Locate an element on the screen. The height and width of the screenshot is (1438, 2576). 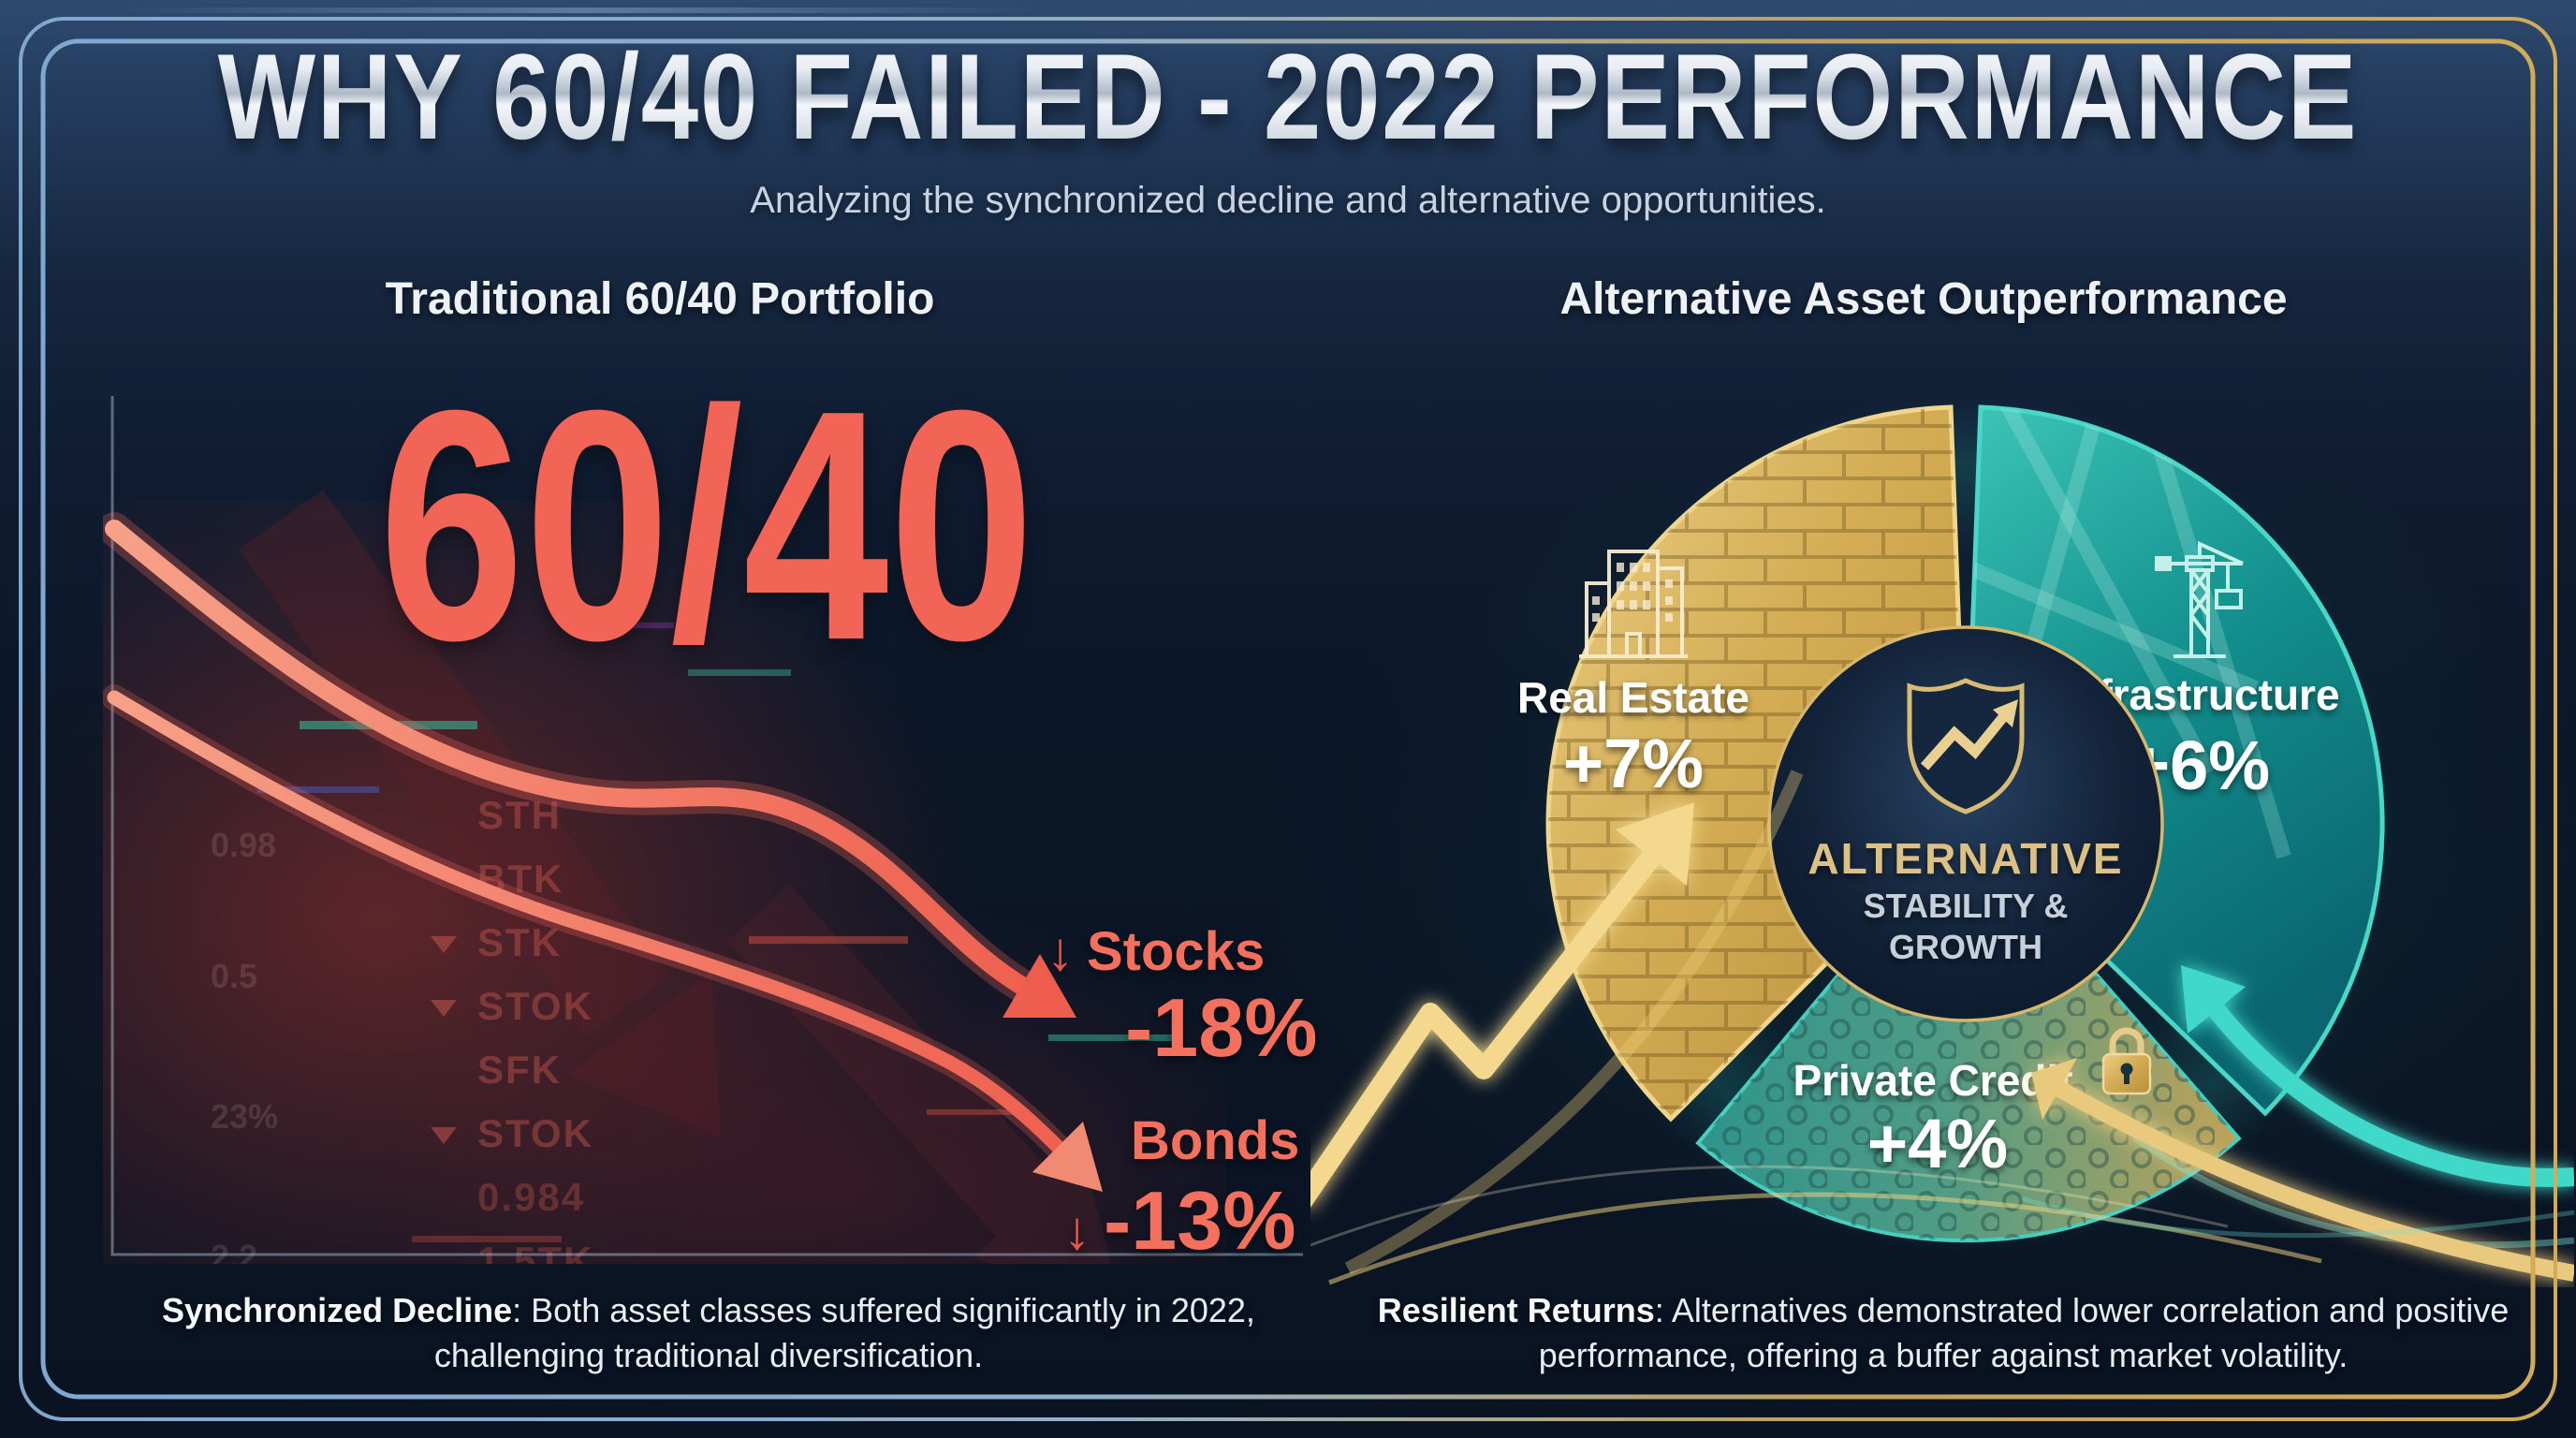
stocks-label-text: Stocks is located at coordinates (1176, 951).